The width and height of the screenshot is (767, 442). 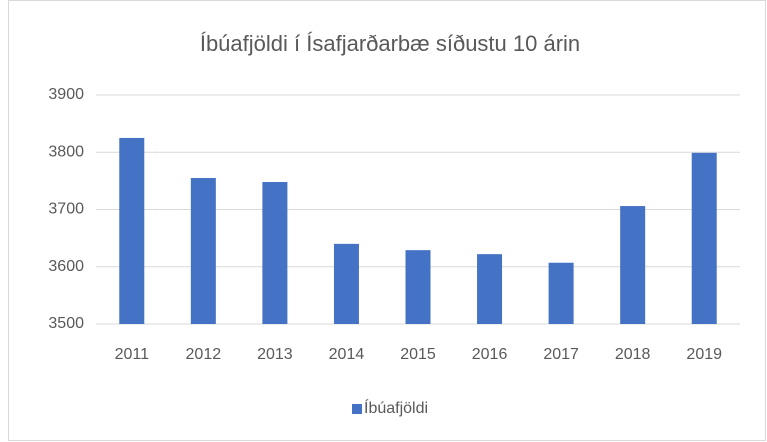 I want to click on x-tick-label: 2016, so click(x=490, y=354).